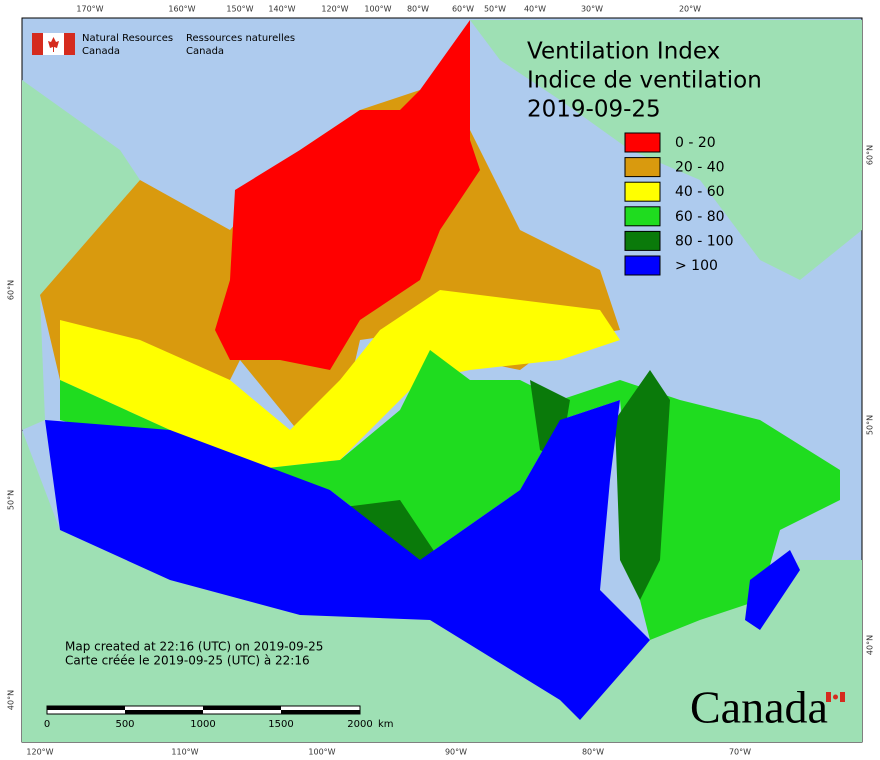  What do you see at coordinates (184, 752) in the screenshot?
I see `longitude-label: 110°W` at bounding box center [184, 752].